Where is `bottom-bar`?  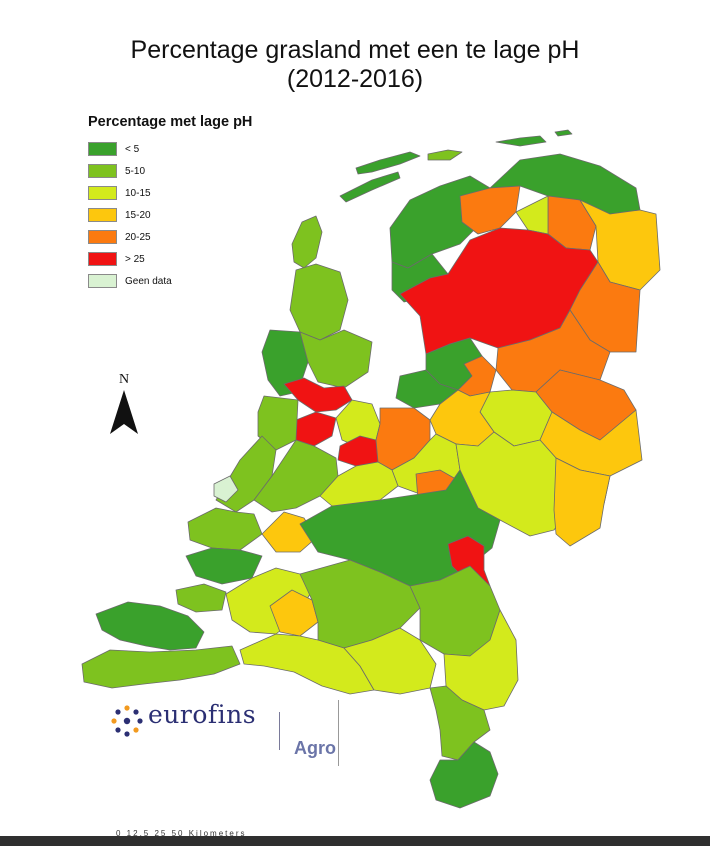
bottom-bar is located at coordinates (355, 841).